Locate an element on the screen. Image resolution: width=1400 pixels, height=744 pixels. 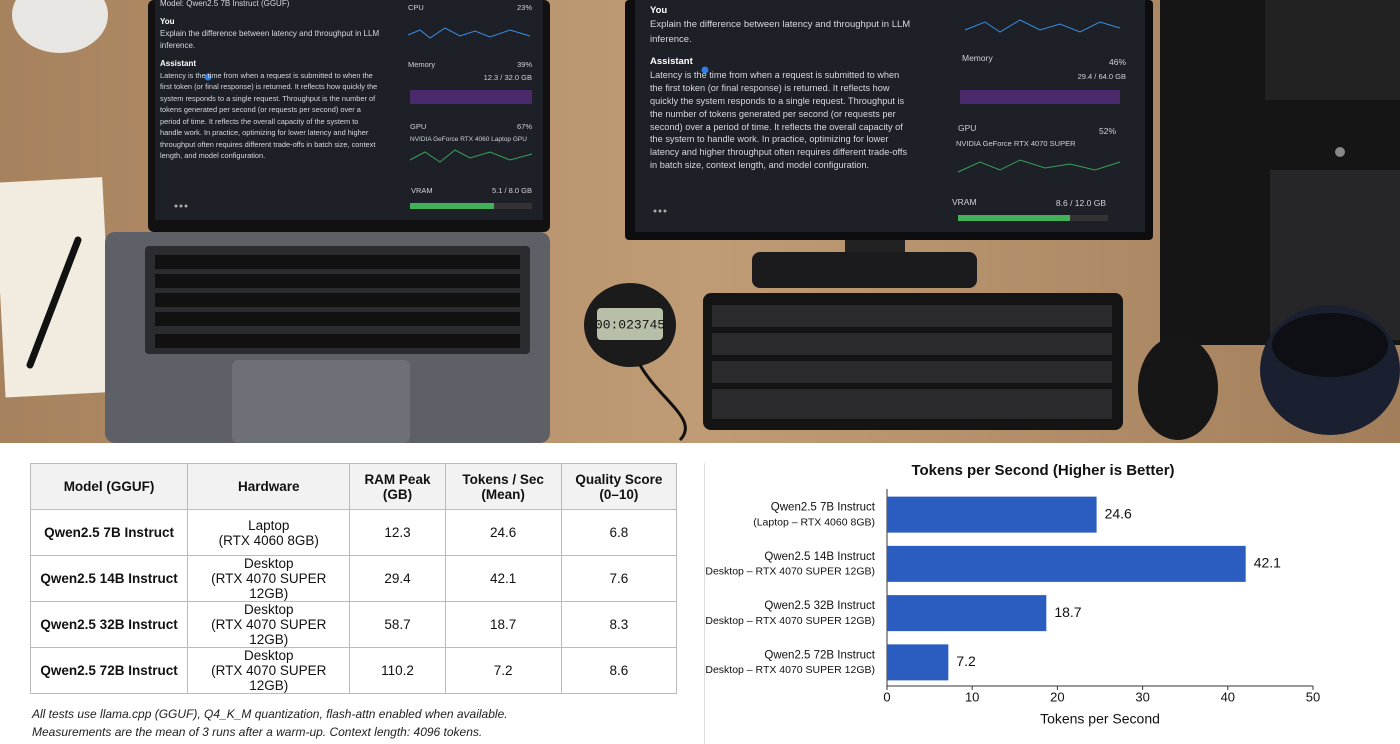
memory-pct: 46% is located at coordinates (1117, 62).